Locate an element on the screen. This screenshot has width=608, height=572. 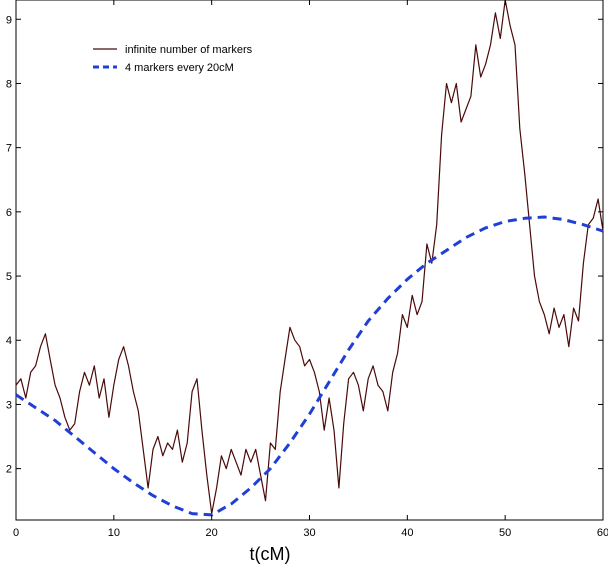
y-tick-label: 9 is located at coordinates (9, 20).